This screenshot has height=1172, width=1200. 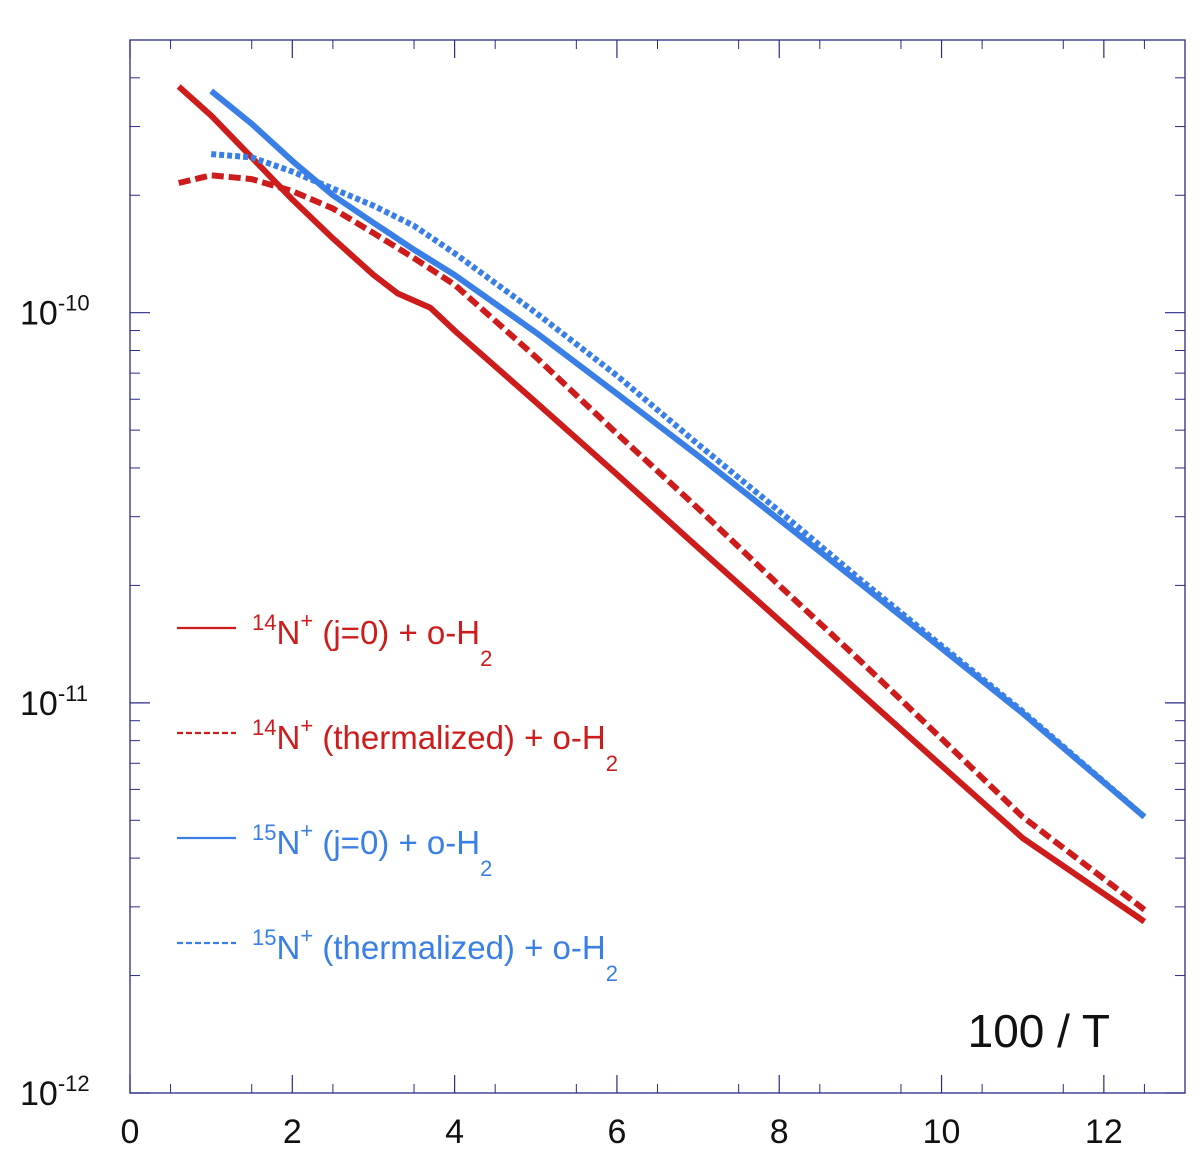 What do you see at coordinates (942, 1132) in the screenshot?
I see `x-tick-label-10: 10` at bounding box center [942, 1132].